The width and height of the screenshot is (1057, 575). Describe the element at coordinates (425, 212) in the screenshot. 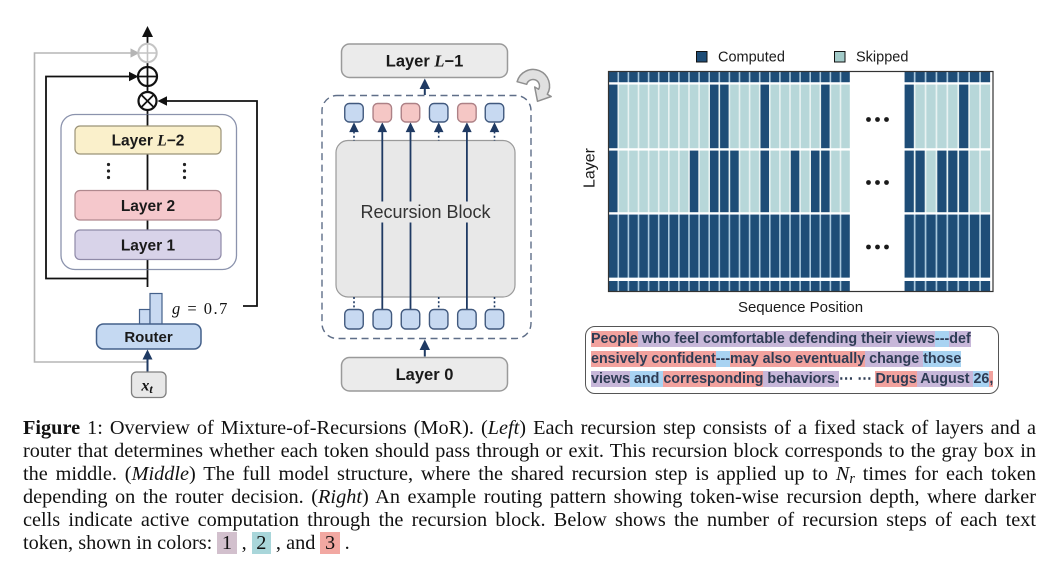

I see `svg-text: Recursion Block` at that location.